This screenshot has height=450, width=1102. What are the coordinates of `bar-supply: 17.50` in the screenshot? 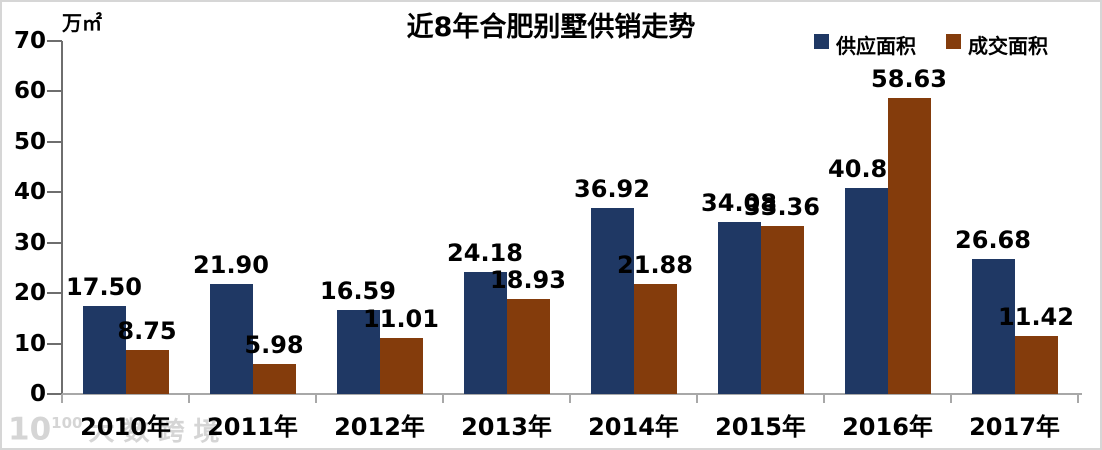 It's located at (104, 333).